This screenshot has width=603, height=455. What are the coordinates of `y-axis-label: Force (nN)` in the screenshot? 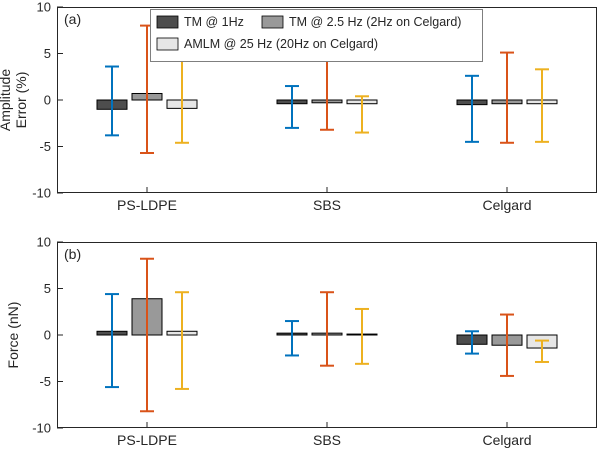 It's located at (13, 335).